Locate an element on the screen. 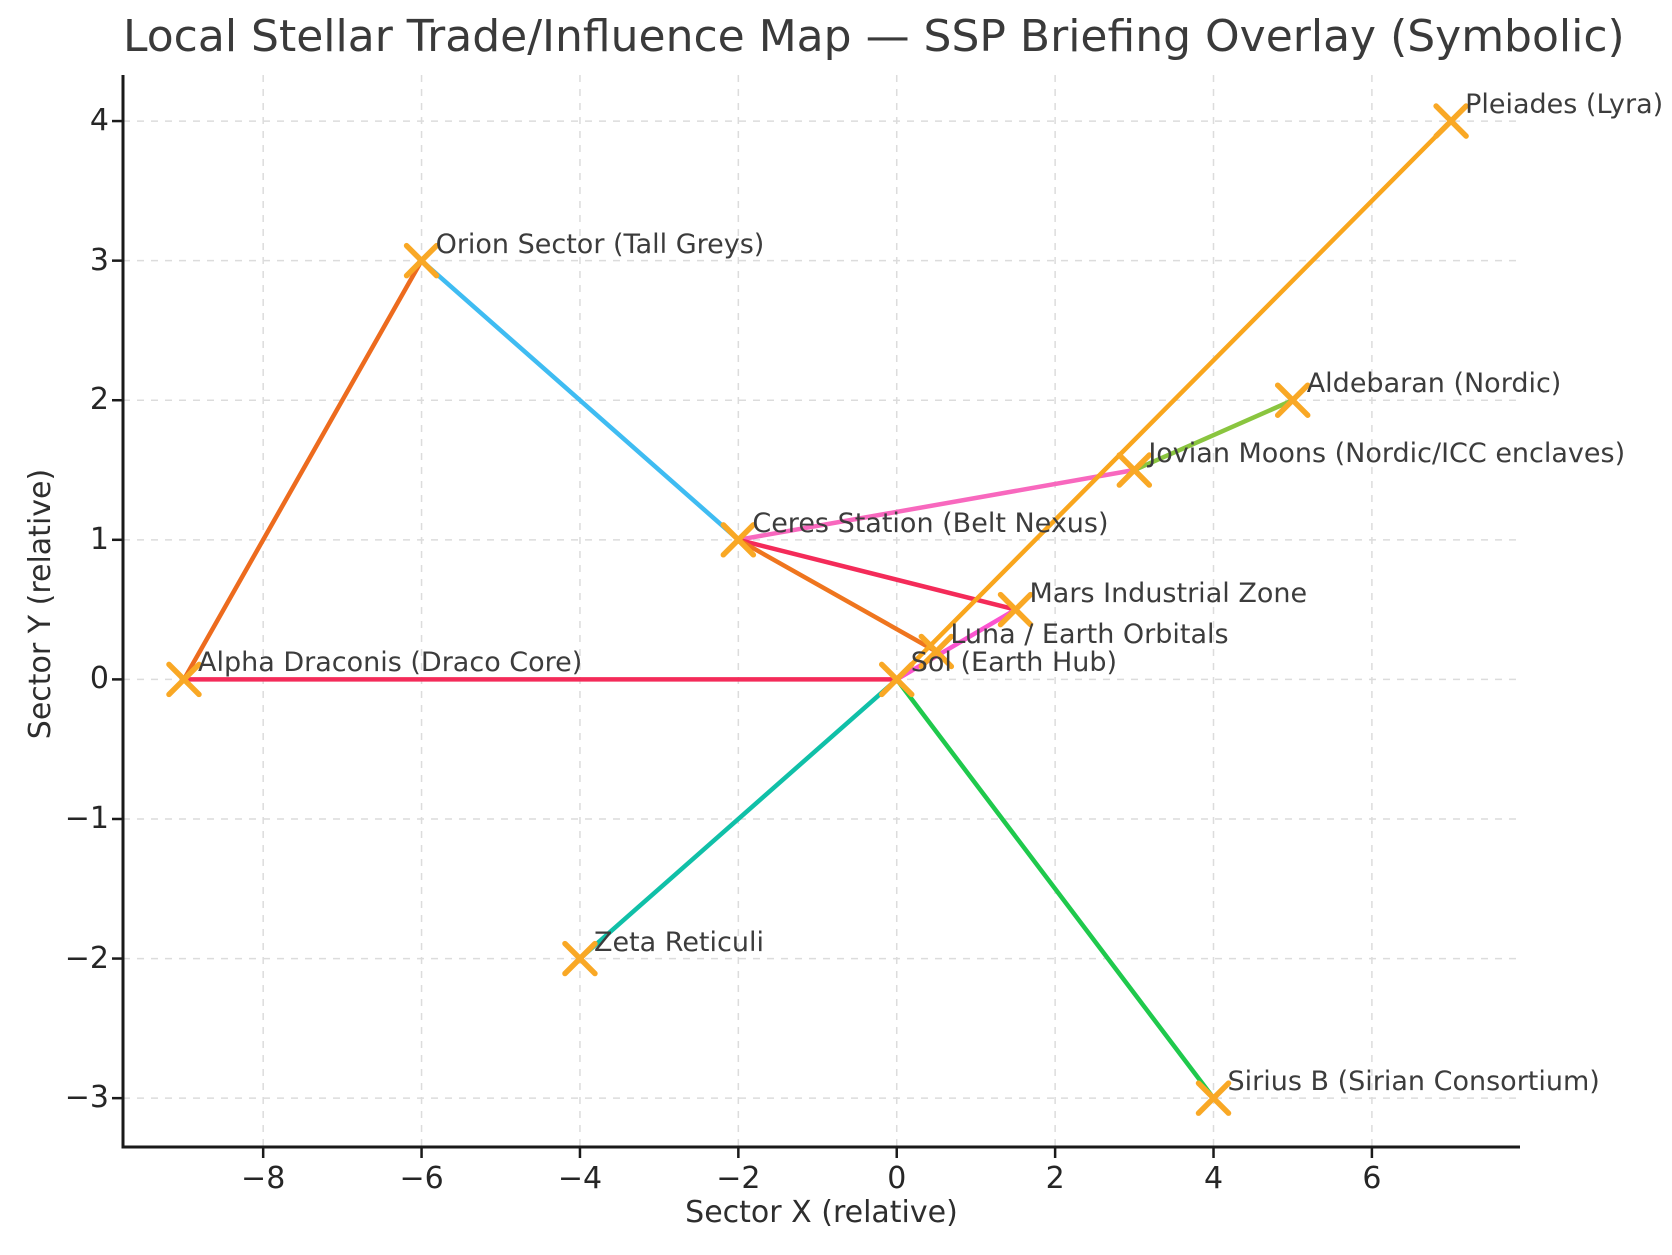  node-marker-ceres is located at coordinates (738, 540).